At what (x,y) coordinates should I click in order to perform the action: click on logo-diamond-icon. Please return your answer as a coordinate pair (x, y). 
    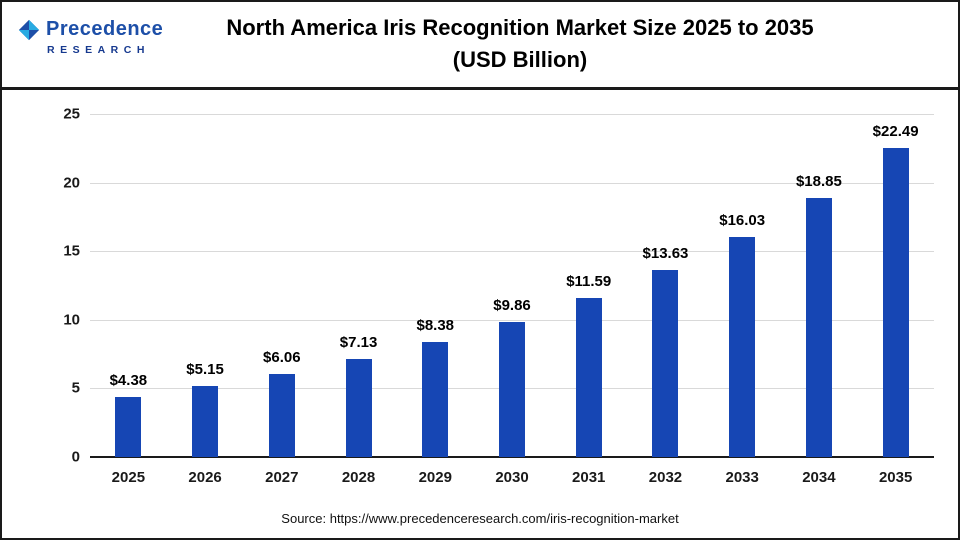
    Looking at the image, I should click on (29, 29).